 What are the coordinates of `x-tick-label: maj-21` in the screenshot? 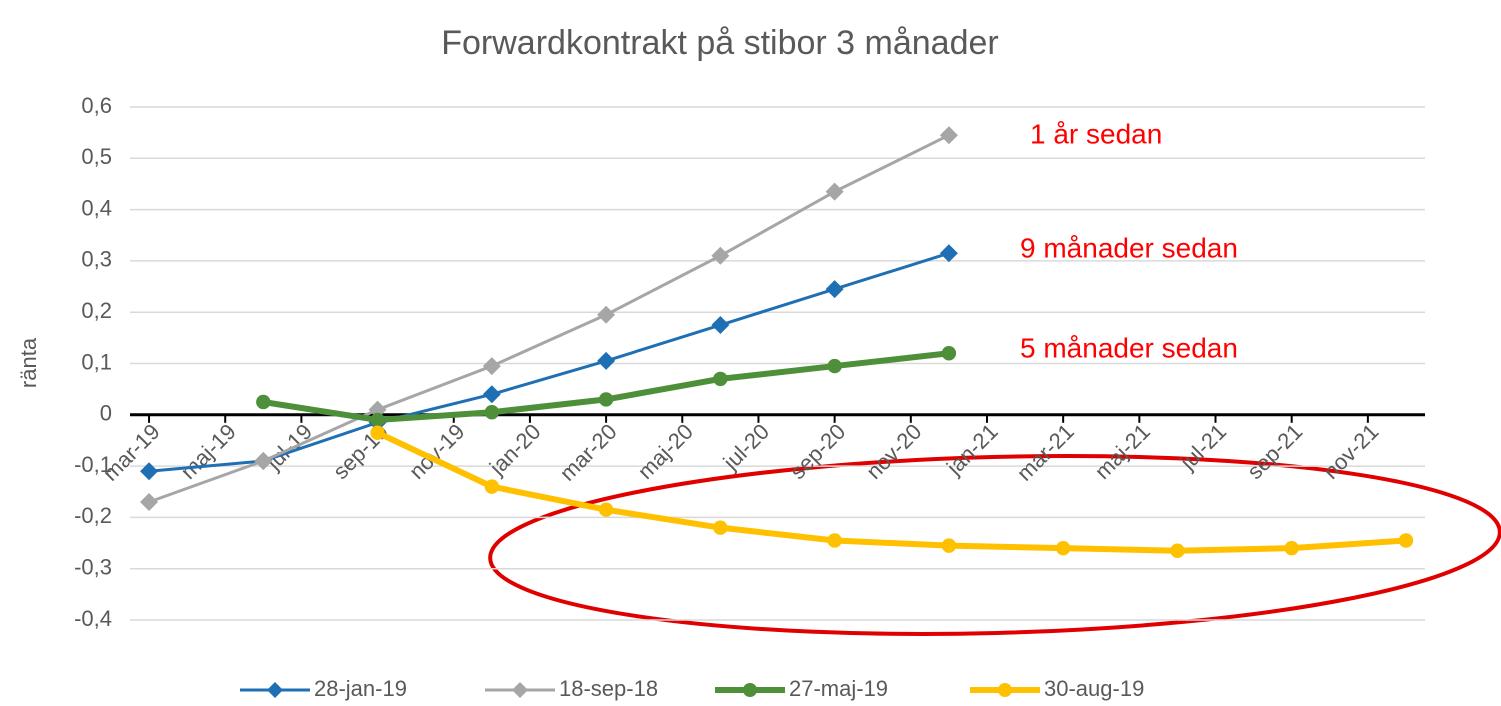 It's located at (1122, 451).